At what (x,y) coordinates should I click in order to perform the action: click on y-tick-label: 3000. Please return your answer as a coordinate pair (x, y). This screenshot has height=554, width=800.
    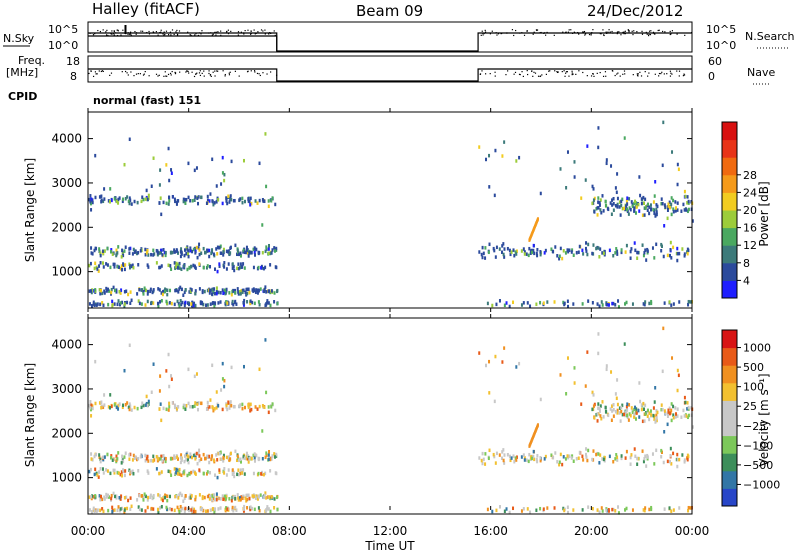
    Looking at the image, I should click on (66, 183).